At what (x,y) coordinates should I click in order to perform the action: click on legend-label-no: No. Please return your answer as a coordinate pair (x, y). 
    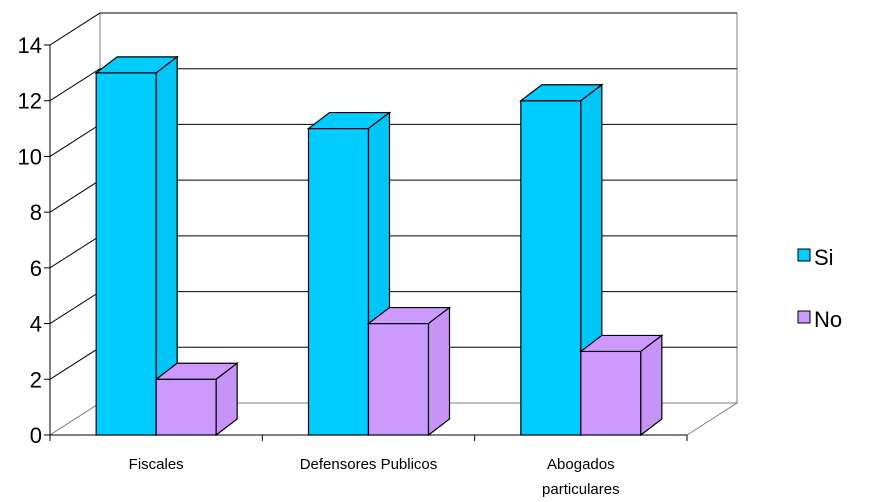
    Looking at the image, I should click on (828, 319).